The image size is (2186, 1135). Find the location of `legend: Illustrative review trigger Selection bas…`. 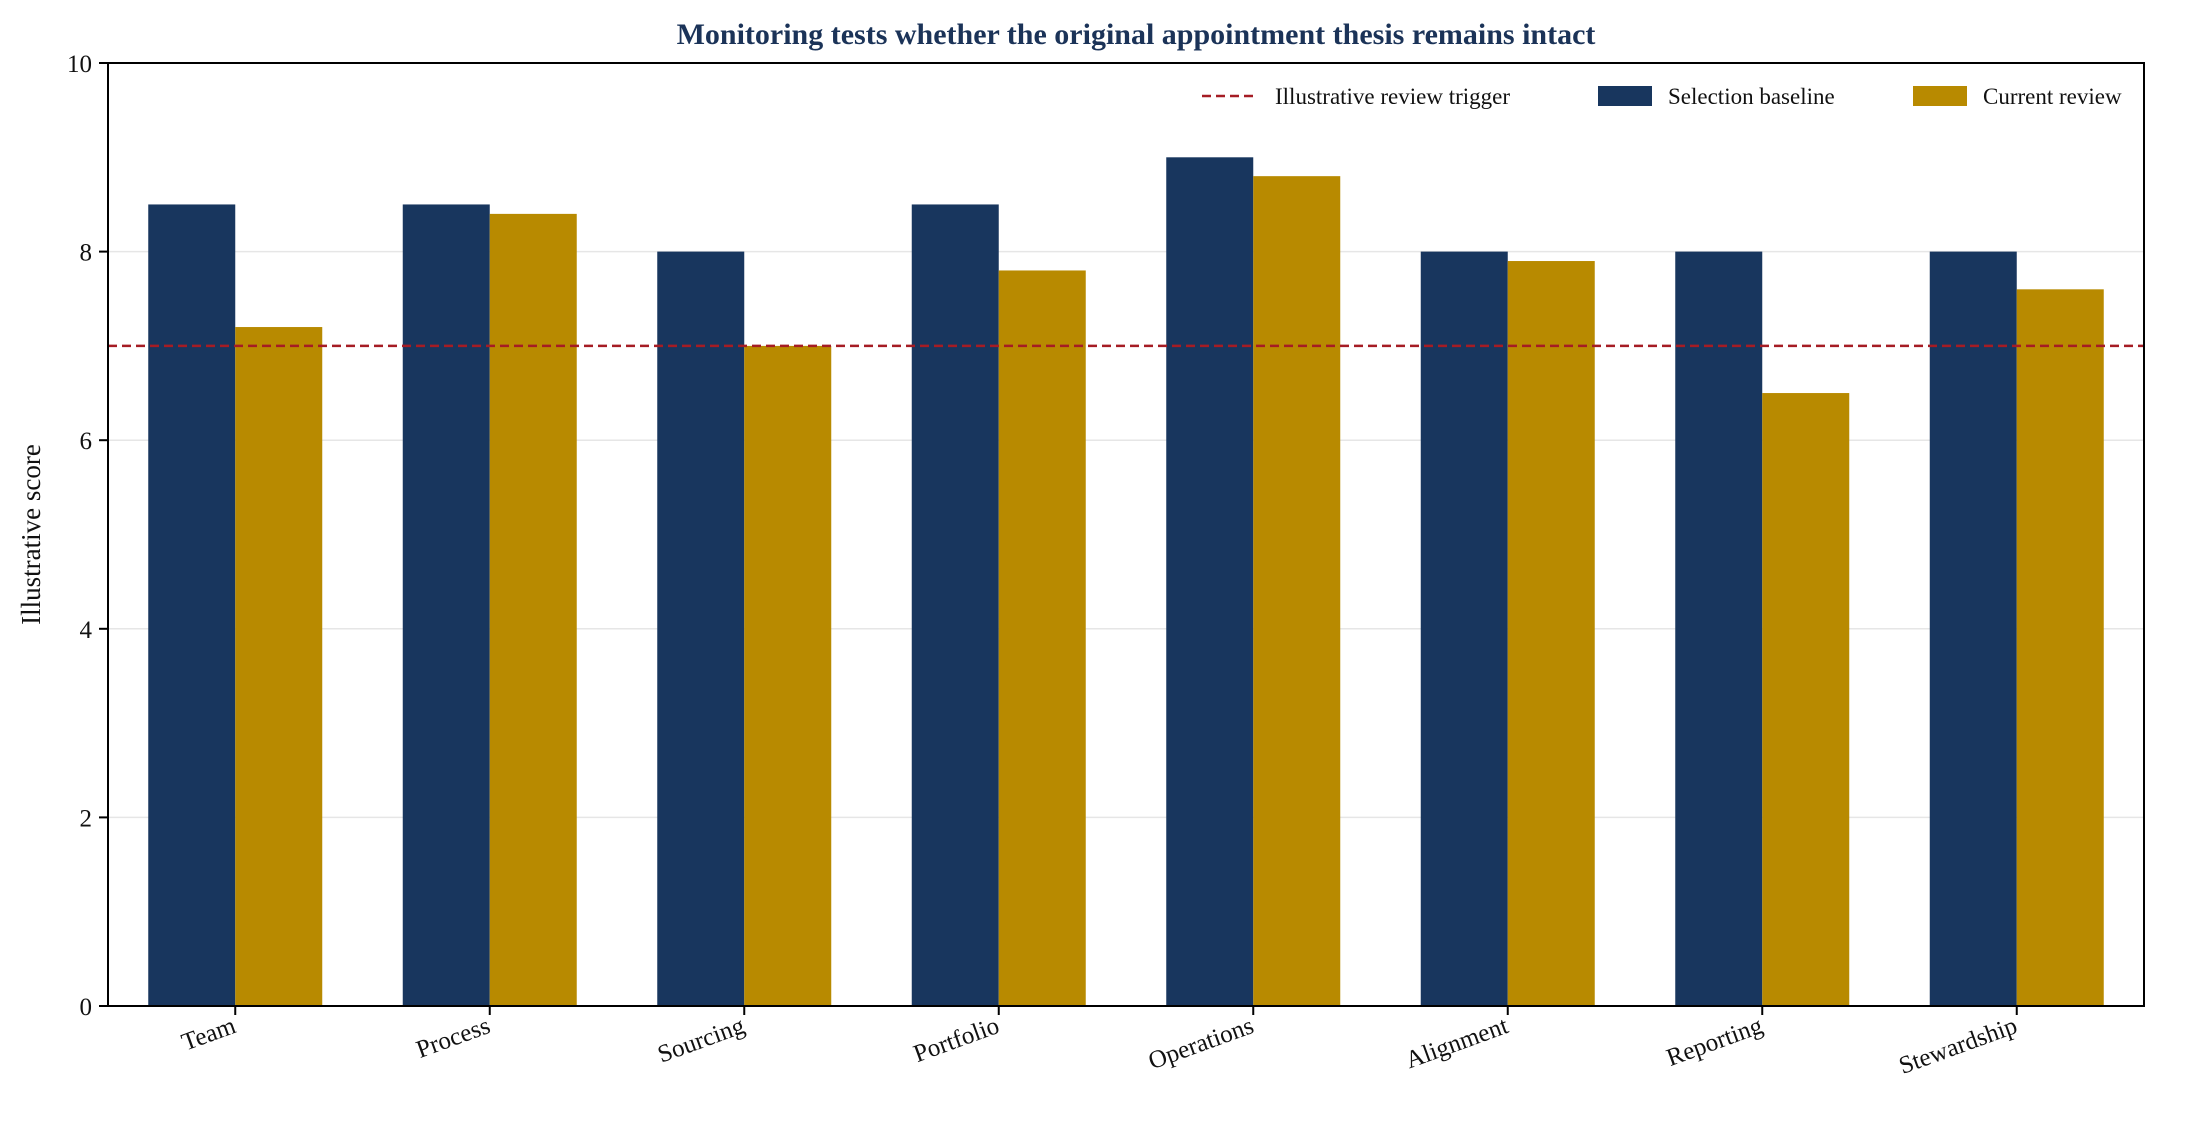

legend: Illustrative review trigger Selection bas… is located at coordinates (1662, 96).